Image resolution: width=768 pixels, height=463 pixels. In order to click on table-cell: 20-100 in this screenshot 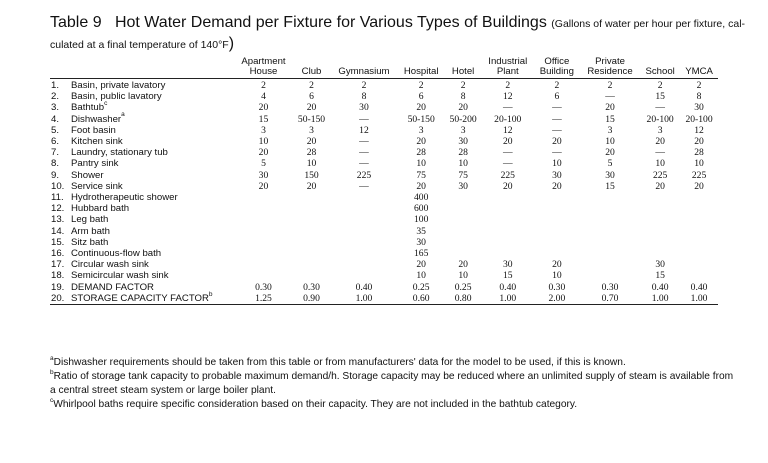, I will do `click(508, 119)`.